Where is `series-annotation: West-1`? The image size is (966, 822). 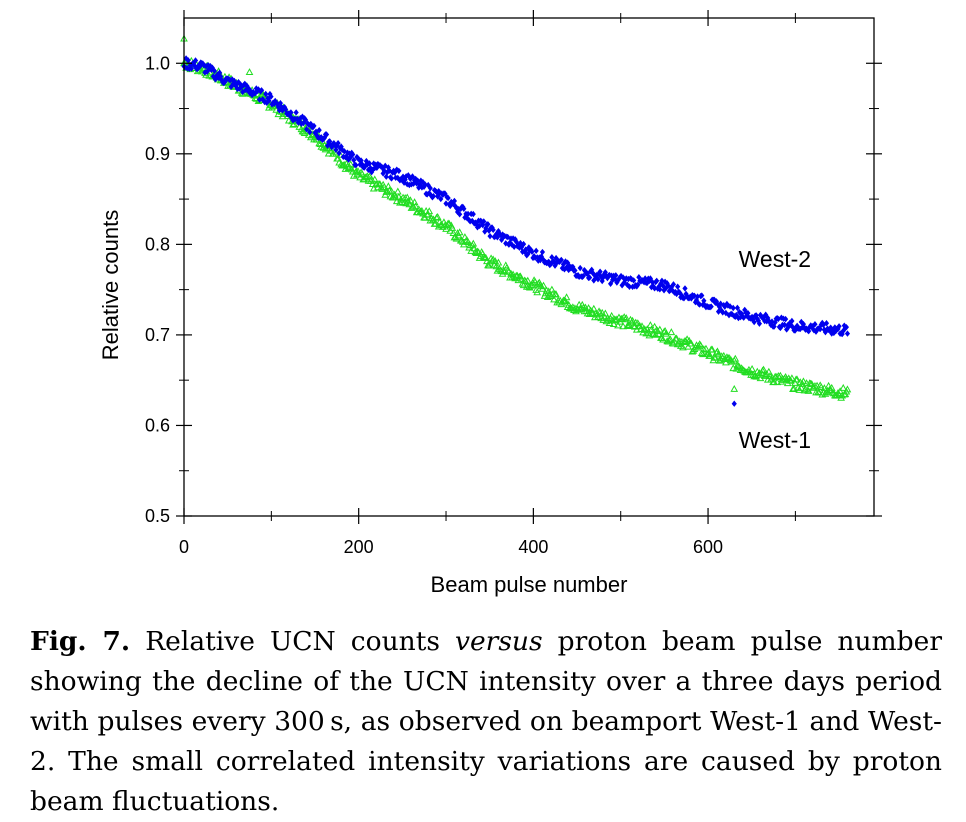
series-annotation: West-1 is located at coordinates (775, 440).